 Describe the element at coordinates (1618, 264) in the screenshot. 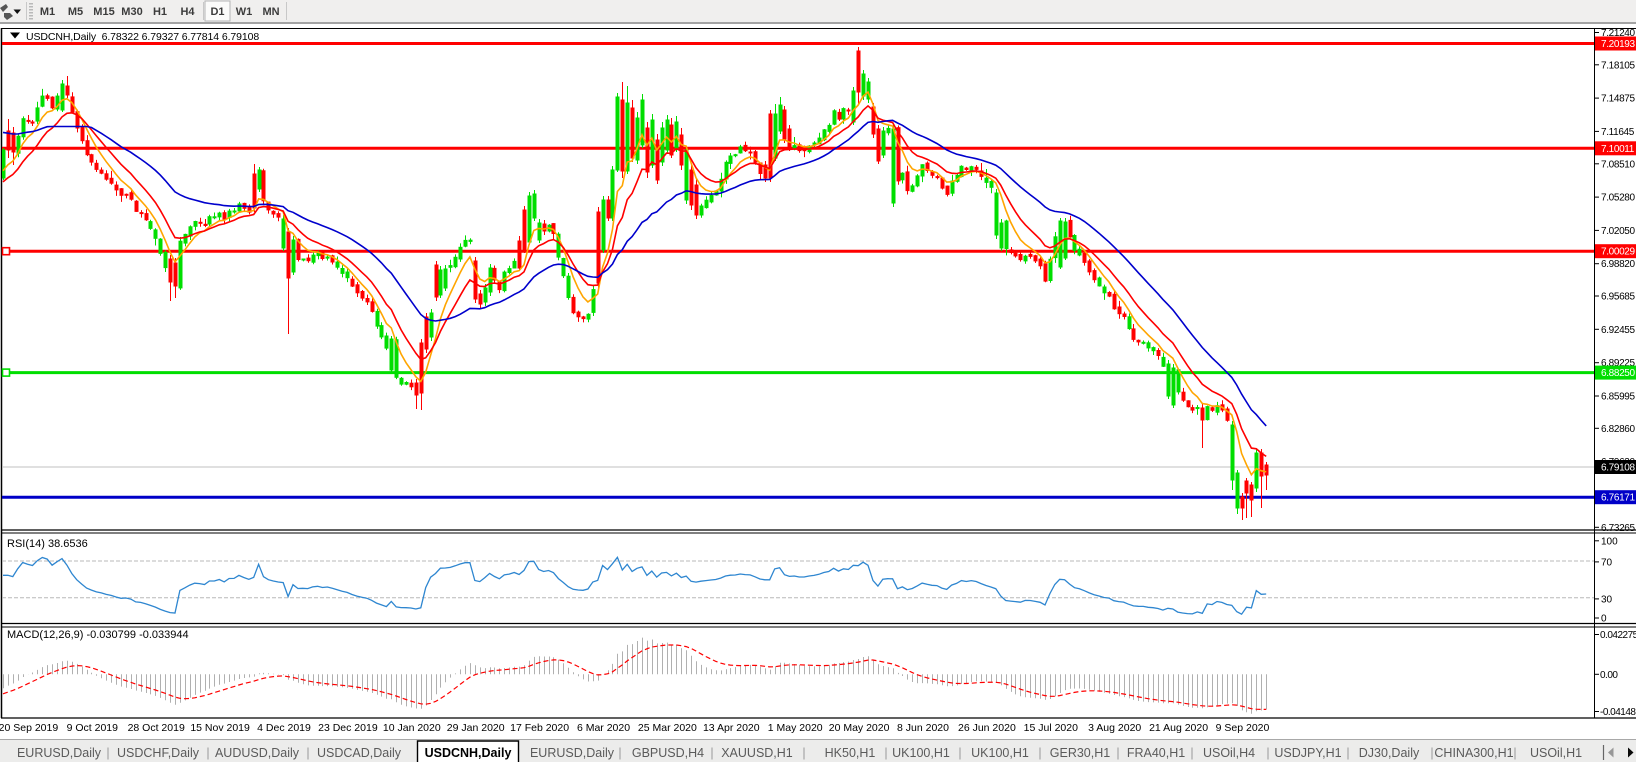

I see `svg-text: 6.98820` at that location.